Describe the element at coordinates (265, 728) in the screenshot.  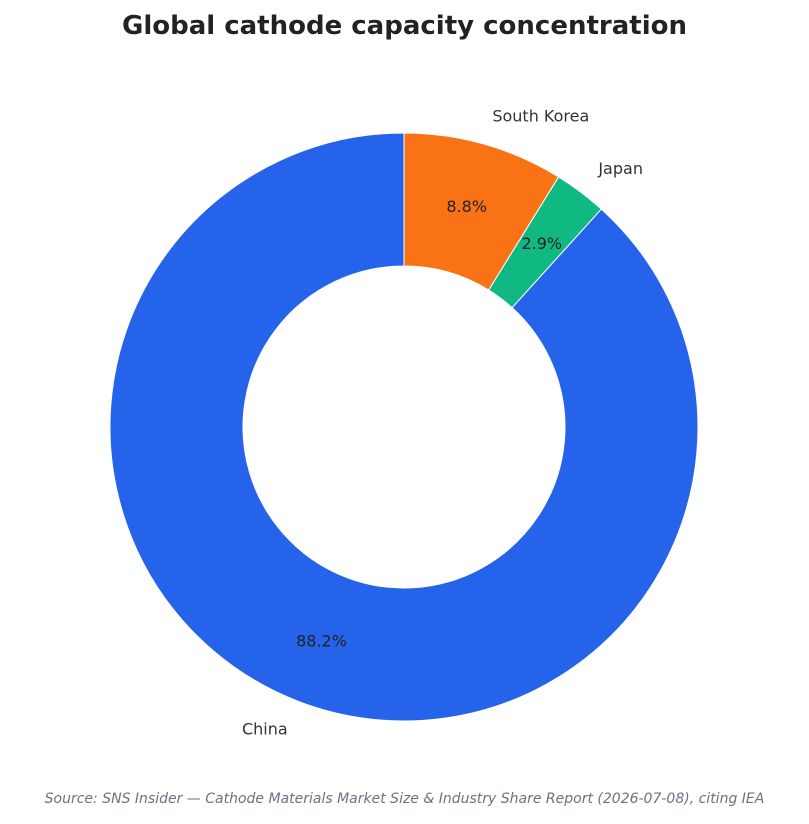
I see `category-label-china: China` at that location.